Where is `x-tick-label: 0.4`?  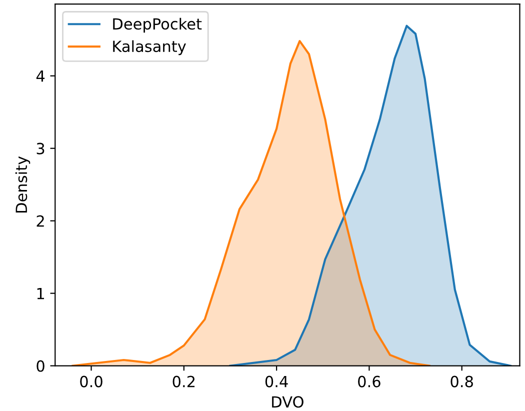 x-tick-label: 0.4 is located at coordinates (276, 382).